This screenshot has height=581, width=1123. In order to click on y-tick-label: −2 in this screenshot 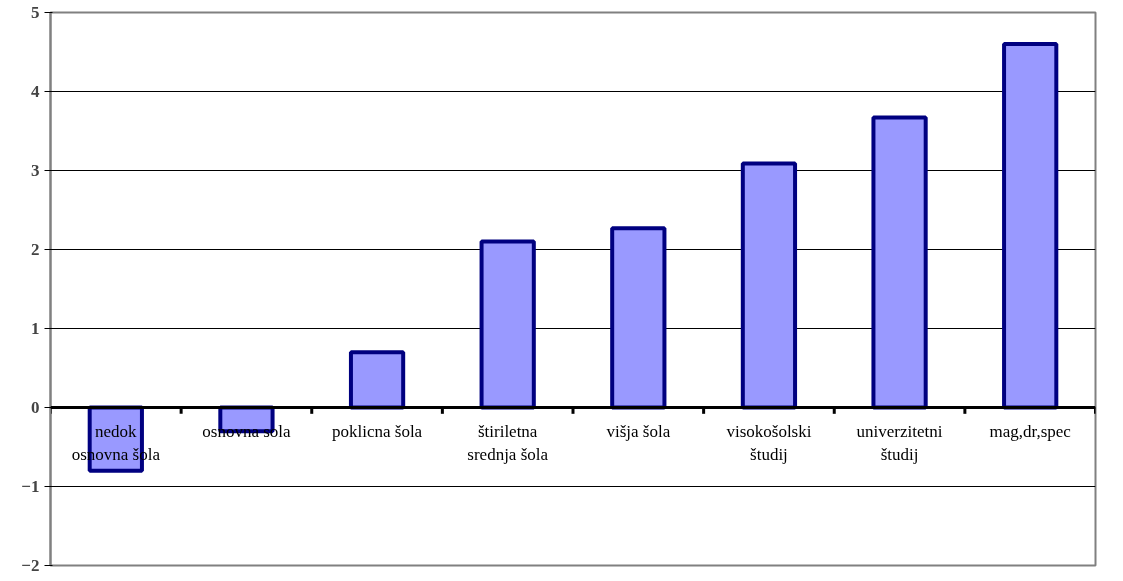, I will do `click(30, 565)`.